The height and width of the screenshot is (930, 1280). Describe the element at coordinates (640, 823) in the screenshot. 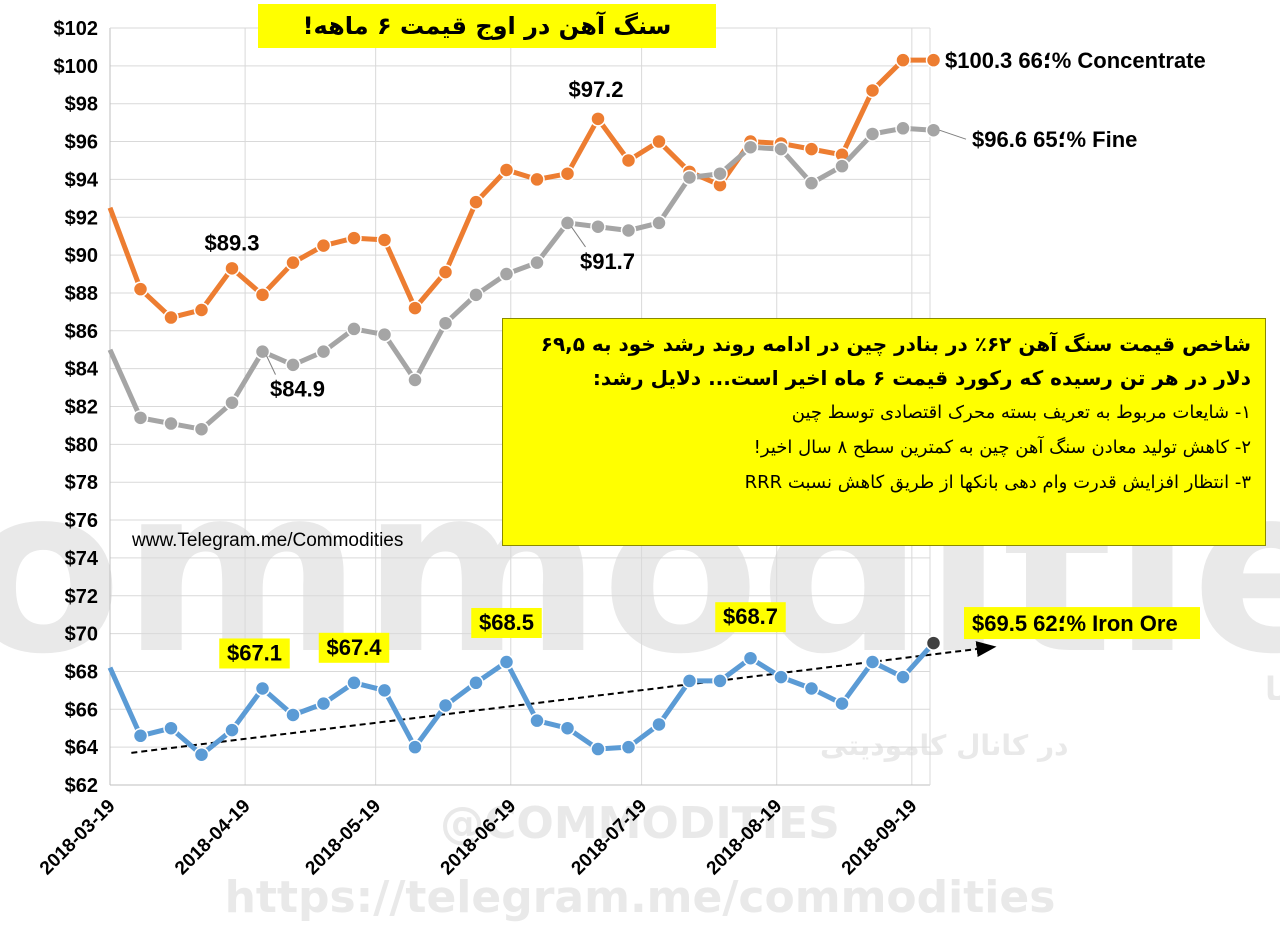

I see `watermark-handle: @COMMODITIES` at that location.